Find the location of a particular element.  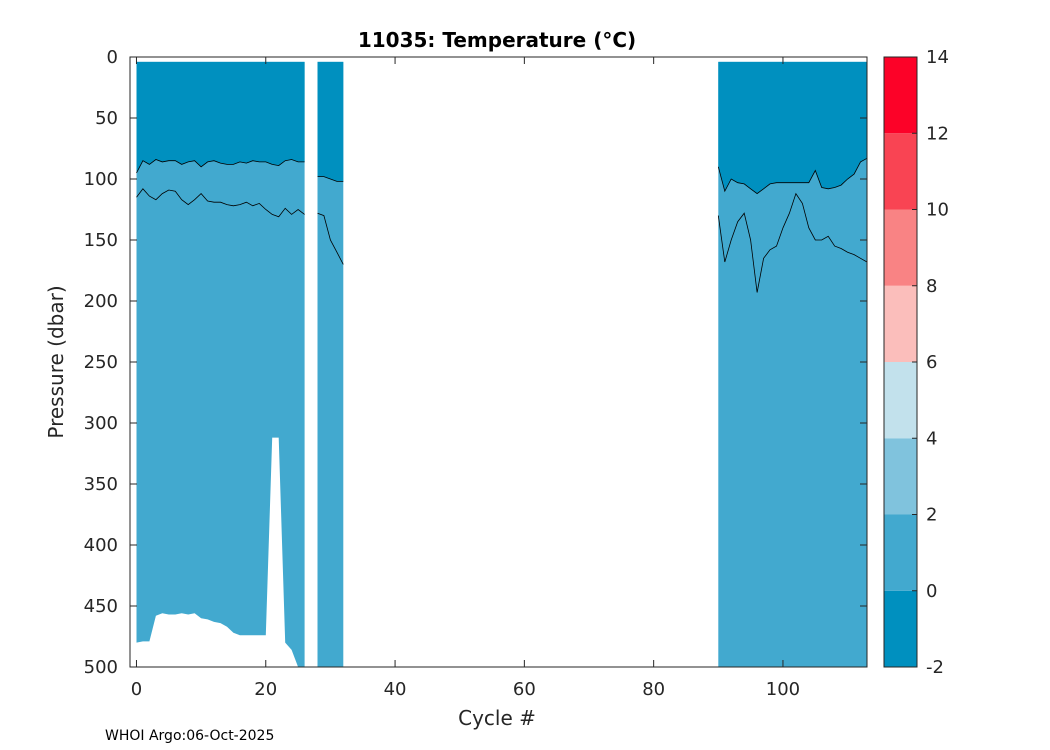

y-tick-label: 0 is located at coordinates (112, 57).